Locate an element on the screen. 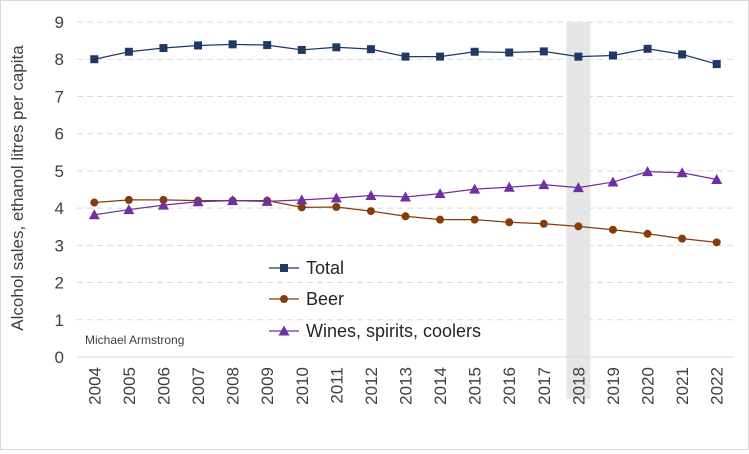 The width and height of the screenshot is (749, 454). x-tick-label: 2010 is located at coordinates (302, 386).